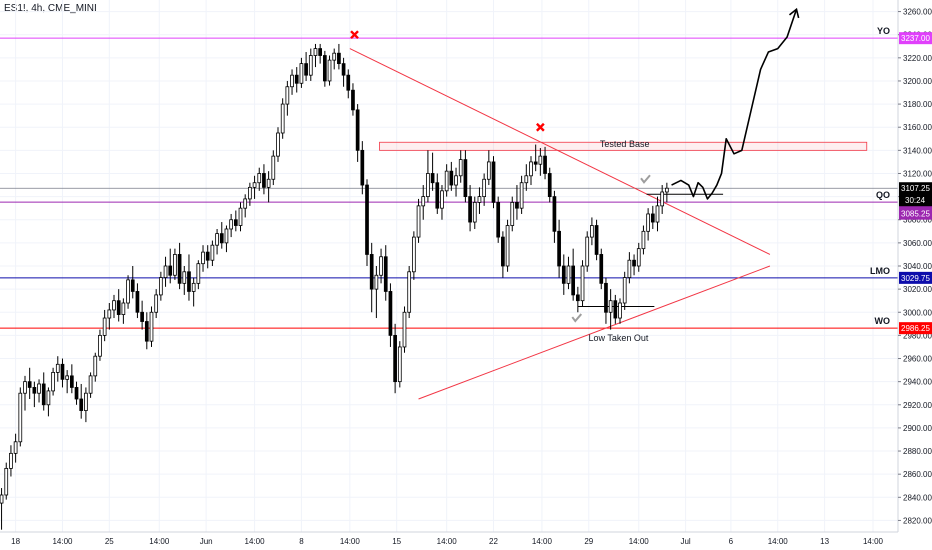 The width and height of the screenshot is (932, 550). What do you see at coordinates (577, 318) in the screenshot?
I see `check-mark-low` at bounding box center [577, 318].